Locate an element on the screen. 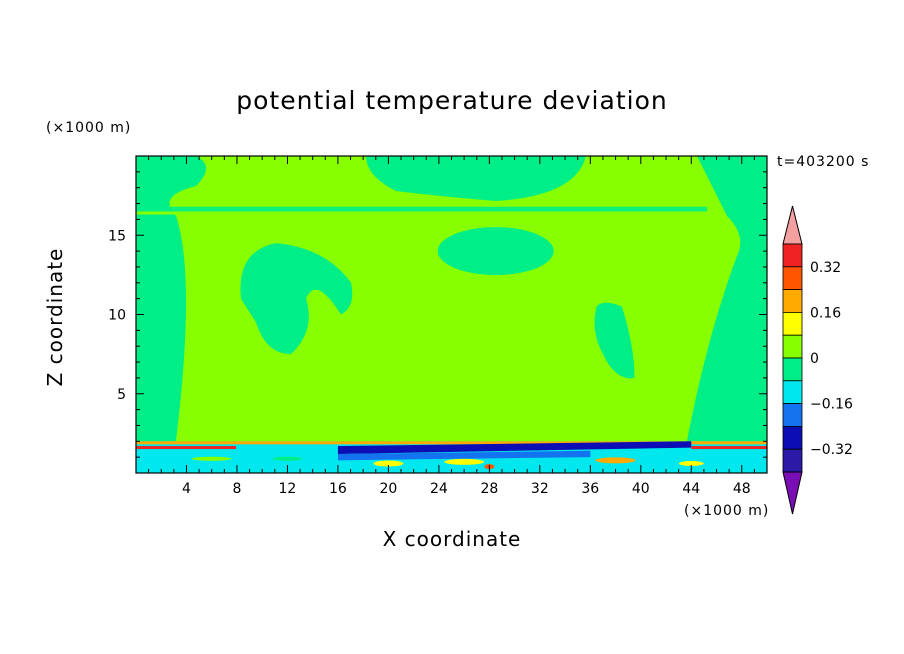  x-tick-label: 40 is located at coordinates (641, 489).